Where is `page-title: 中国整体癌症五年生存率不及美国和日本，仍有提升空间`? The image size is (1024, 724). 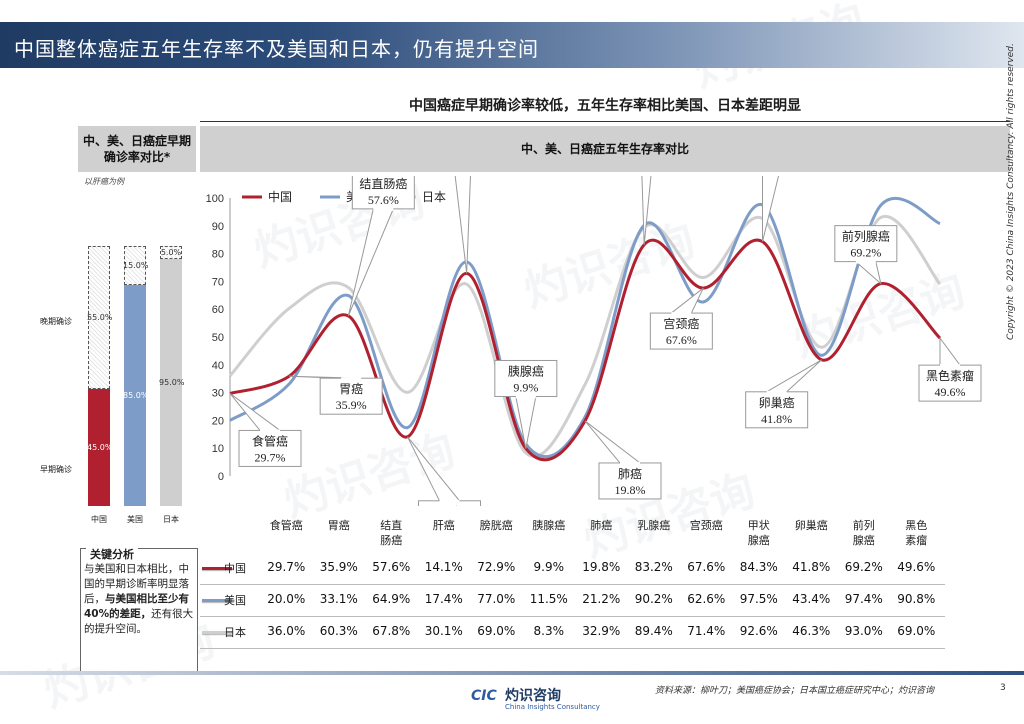
page-title: 中国整体癌症五年生存率不及美国和日本，仍有提升空间 is located at coordinates (276, 49).